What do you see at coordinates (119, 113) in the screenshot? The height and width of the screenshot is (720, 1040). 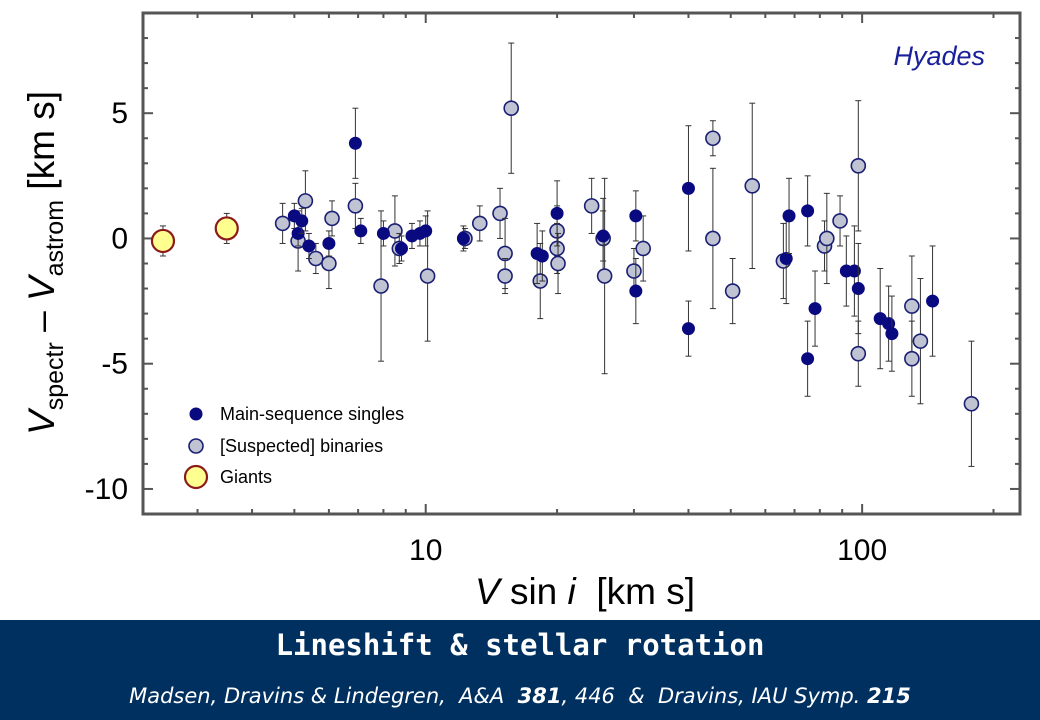 I see `y-tick-label: 5` at bounding box center [119, 113].